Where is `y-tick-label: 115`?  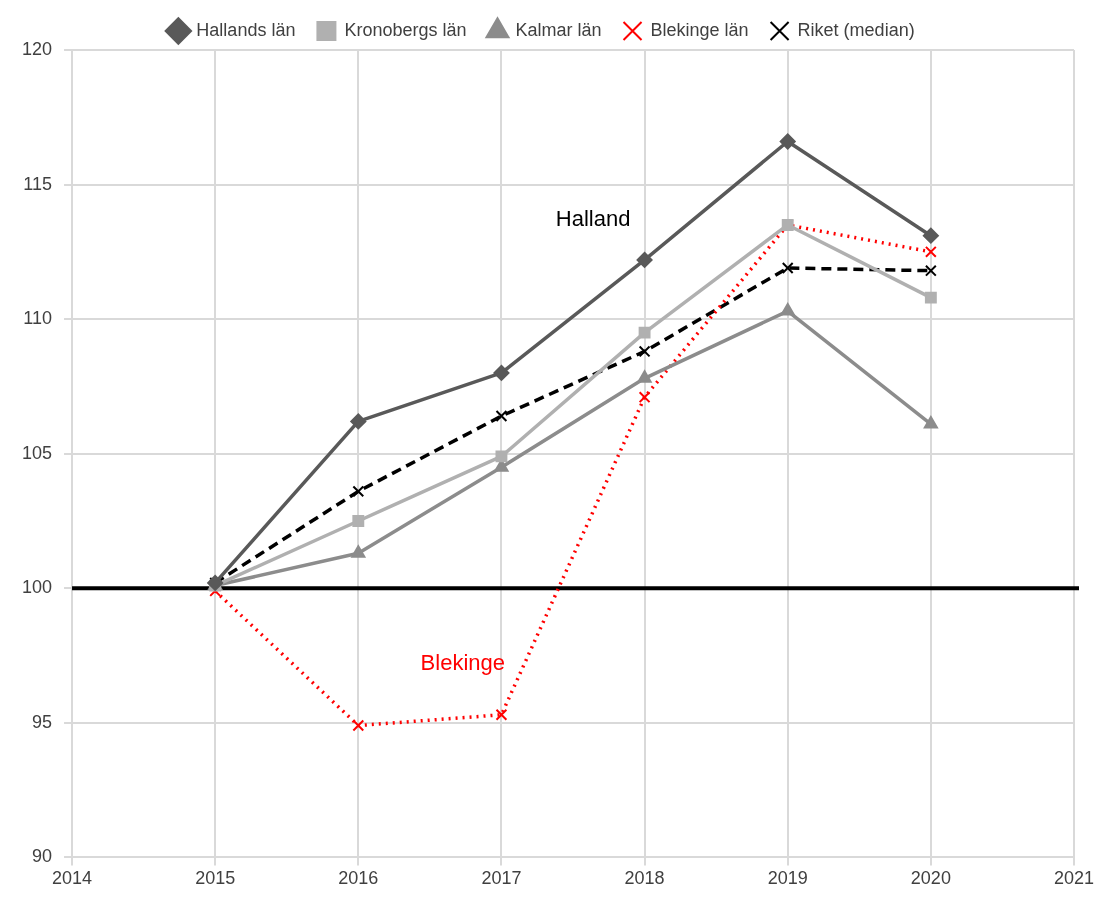 y-tick-label: 115 is located at coordinates (38, 183).